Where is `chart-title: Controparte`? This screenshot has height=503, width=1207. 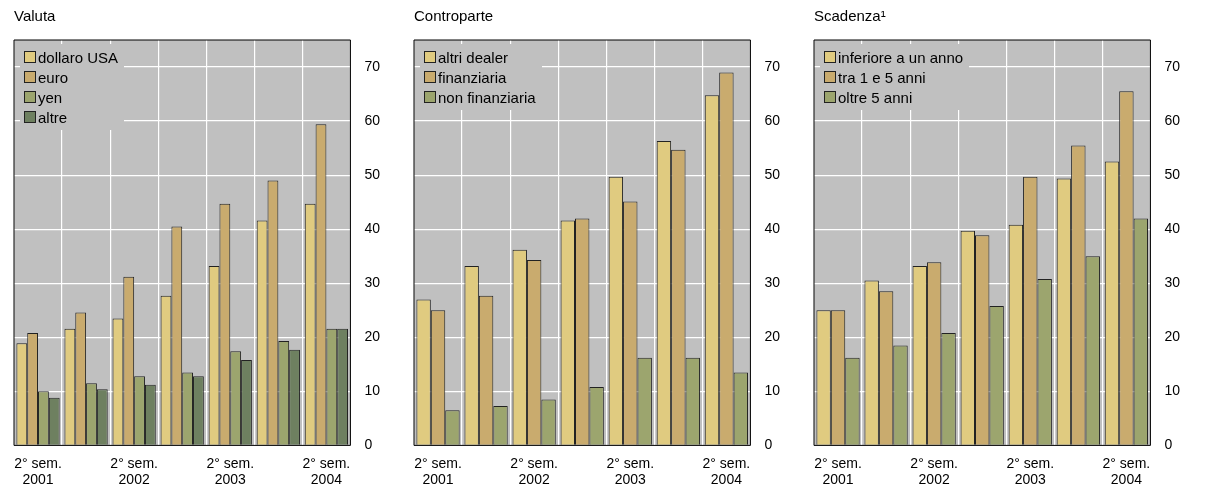 chart-title: Controparte is located at coordinates (454, 16).